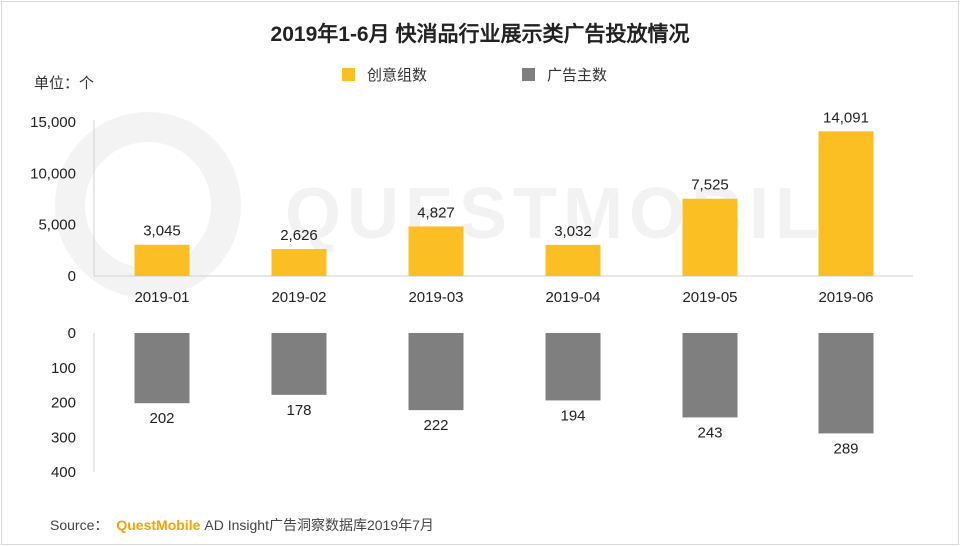  Describe the element at coordinates (63, 472) in the screenshot. I see `bottom-y-tick-label: 400` at that location.